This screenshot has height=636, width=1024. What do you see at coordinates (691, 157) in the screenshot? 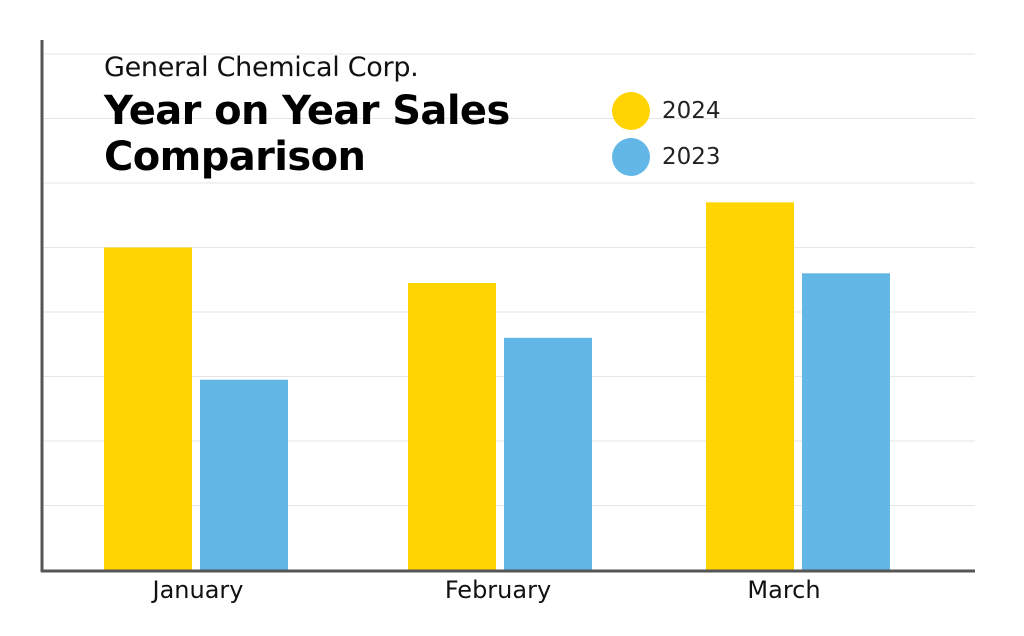
I see `legend-label-2023: 2023` at bounding box center [691, 157].